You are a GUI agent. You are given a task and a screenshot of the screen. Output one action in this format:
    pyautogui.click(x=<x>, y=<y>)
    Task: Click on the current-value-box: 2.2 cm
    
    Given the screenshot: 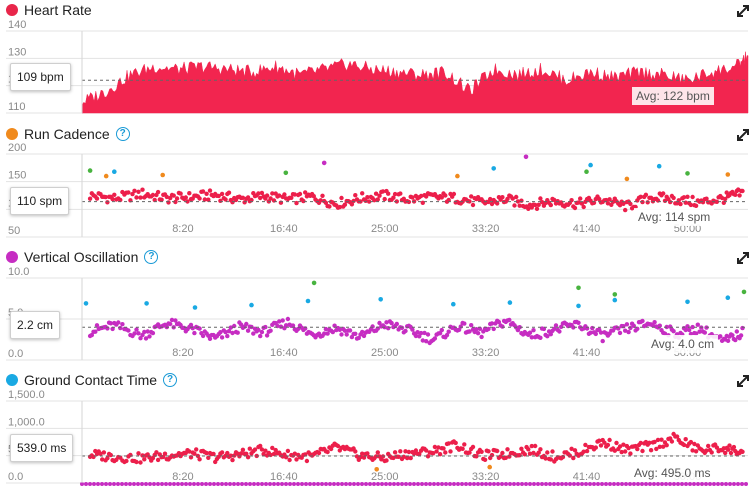 What is the action you would take?
    pyautogui.click(x=35, y=325)
    